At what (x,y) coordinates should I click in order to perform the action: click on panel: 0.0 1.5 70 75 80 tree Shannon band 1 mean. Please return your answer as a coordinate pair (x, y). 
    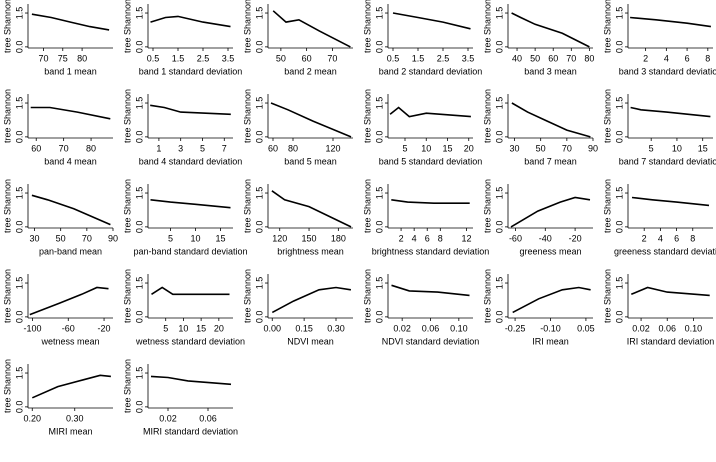
    Looking at the image, I should click on (57, 38).